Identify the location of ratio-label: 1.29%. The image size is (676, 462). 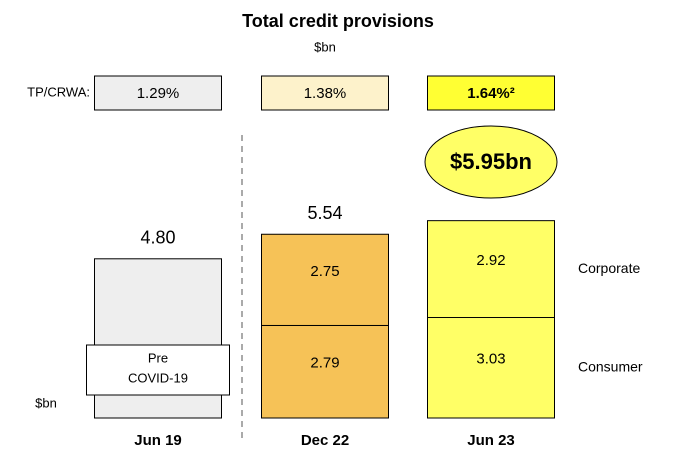
(158, 93).